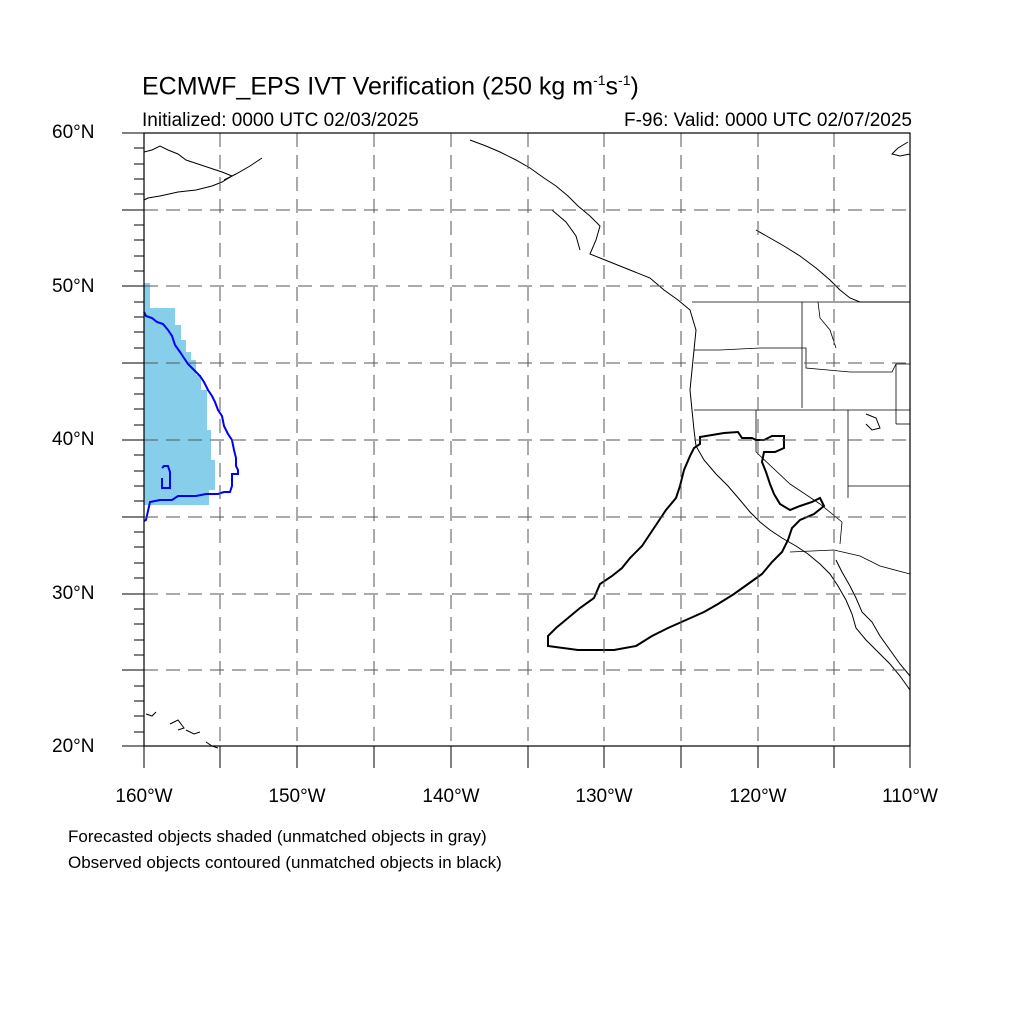  I want to click on lon-label-140w: 140°W, so click(451, 796).